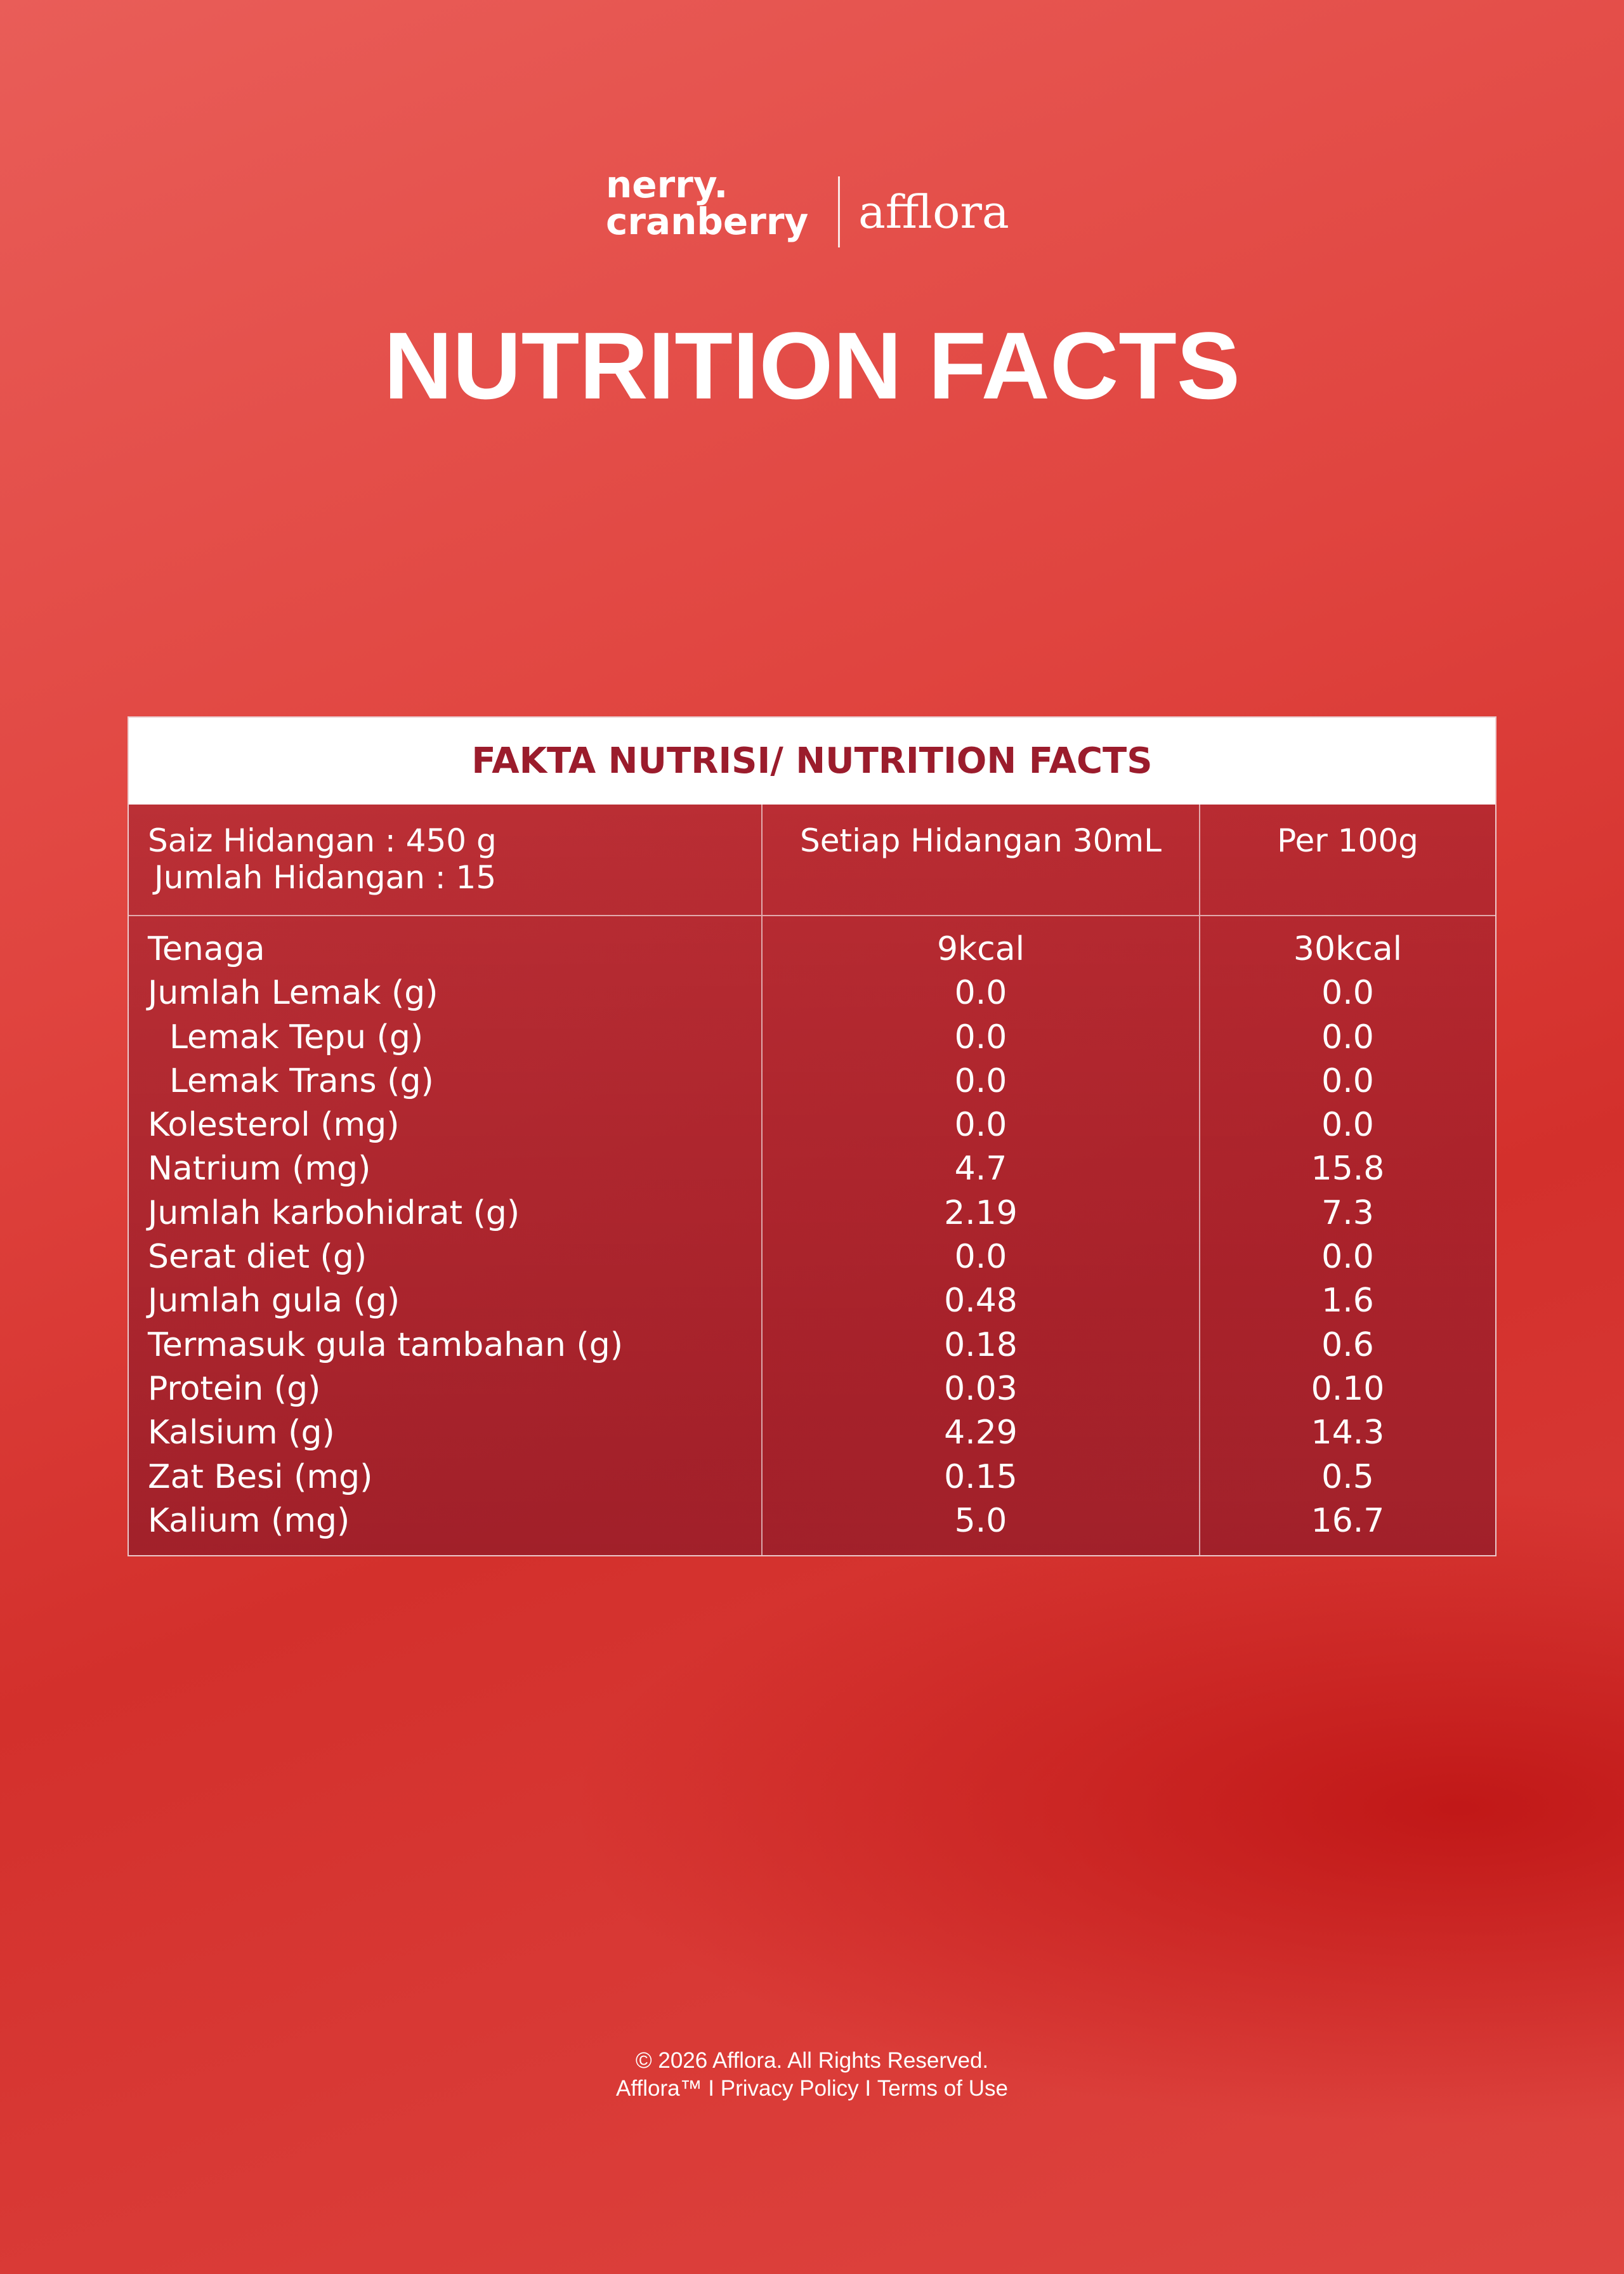 This screenshot has width=1624, height=2274. Describe the element at coordinates (981, 1388) in the screenshot. I see `serving-value: 0.03` at that location.